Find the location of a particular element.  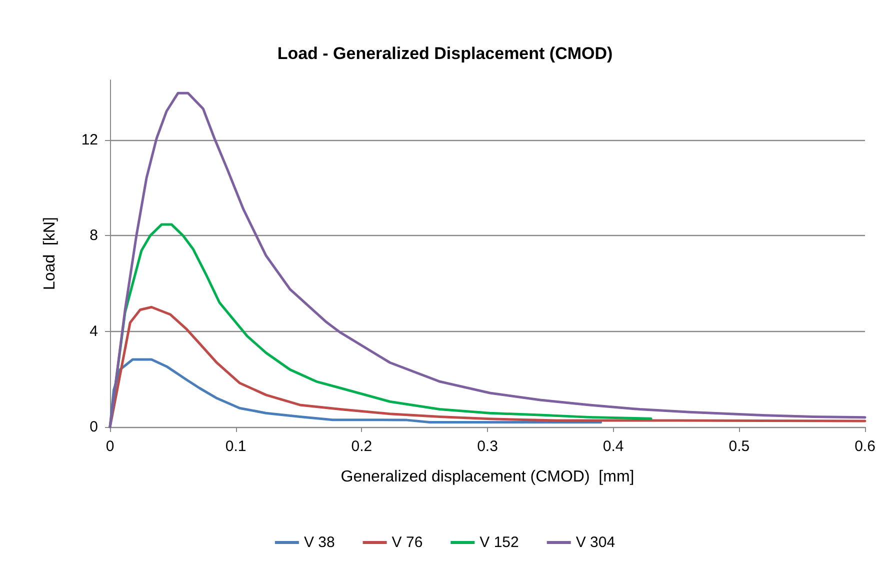

y-tick-label: 8 is located at coordinates (94, 235).